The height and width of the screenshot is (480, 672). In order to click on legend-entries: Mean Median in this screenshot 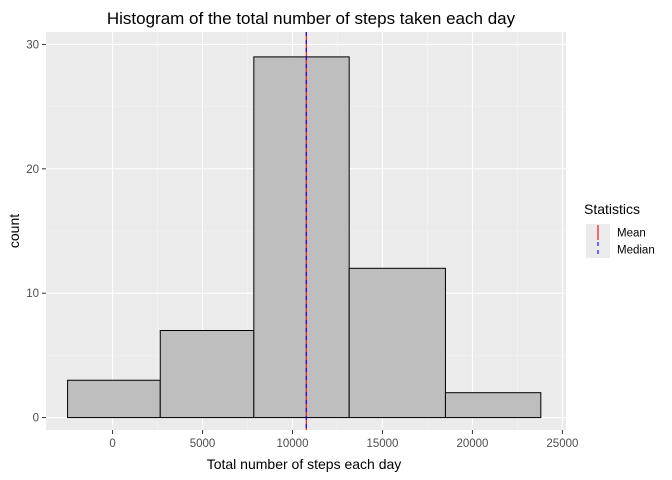, I will do `click(620, 241)`.